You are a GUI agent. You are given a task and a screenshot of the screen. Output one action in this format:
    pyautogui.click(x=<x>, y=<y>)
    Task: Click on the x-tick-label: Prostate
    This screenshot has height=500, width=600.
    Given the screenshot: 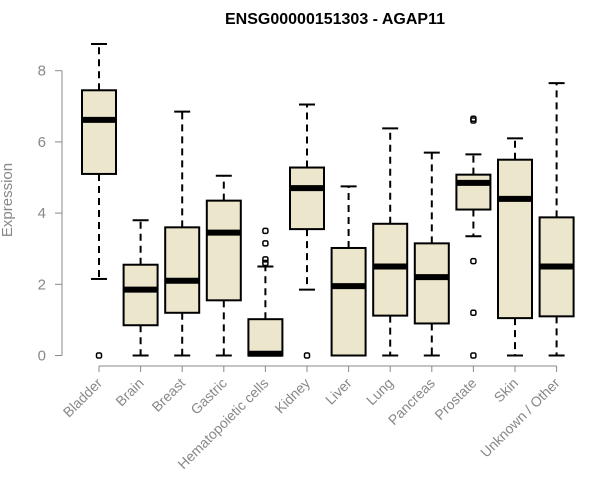 What is the action you would take?
    pyautogui.click(x=455, y=399)
    